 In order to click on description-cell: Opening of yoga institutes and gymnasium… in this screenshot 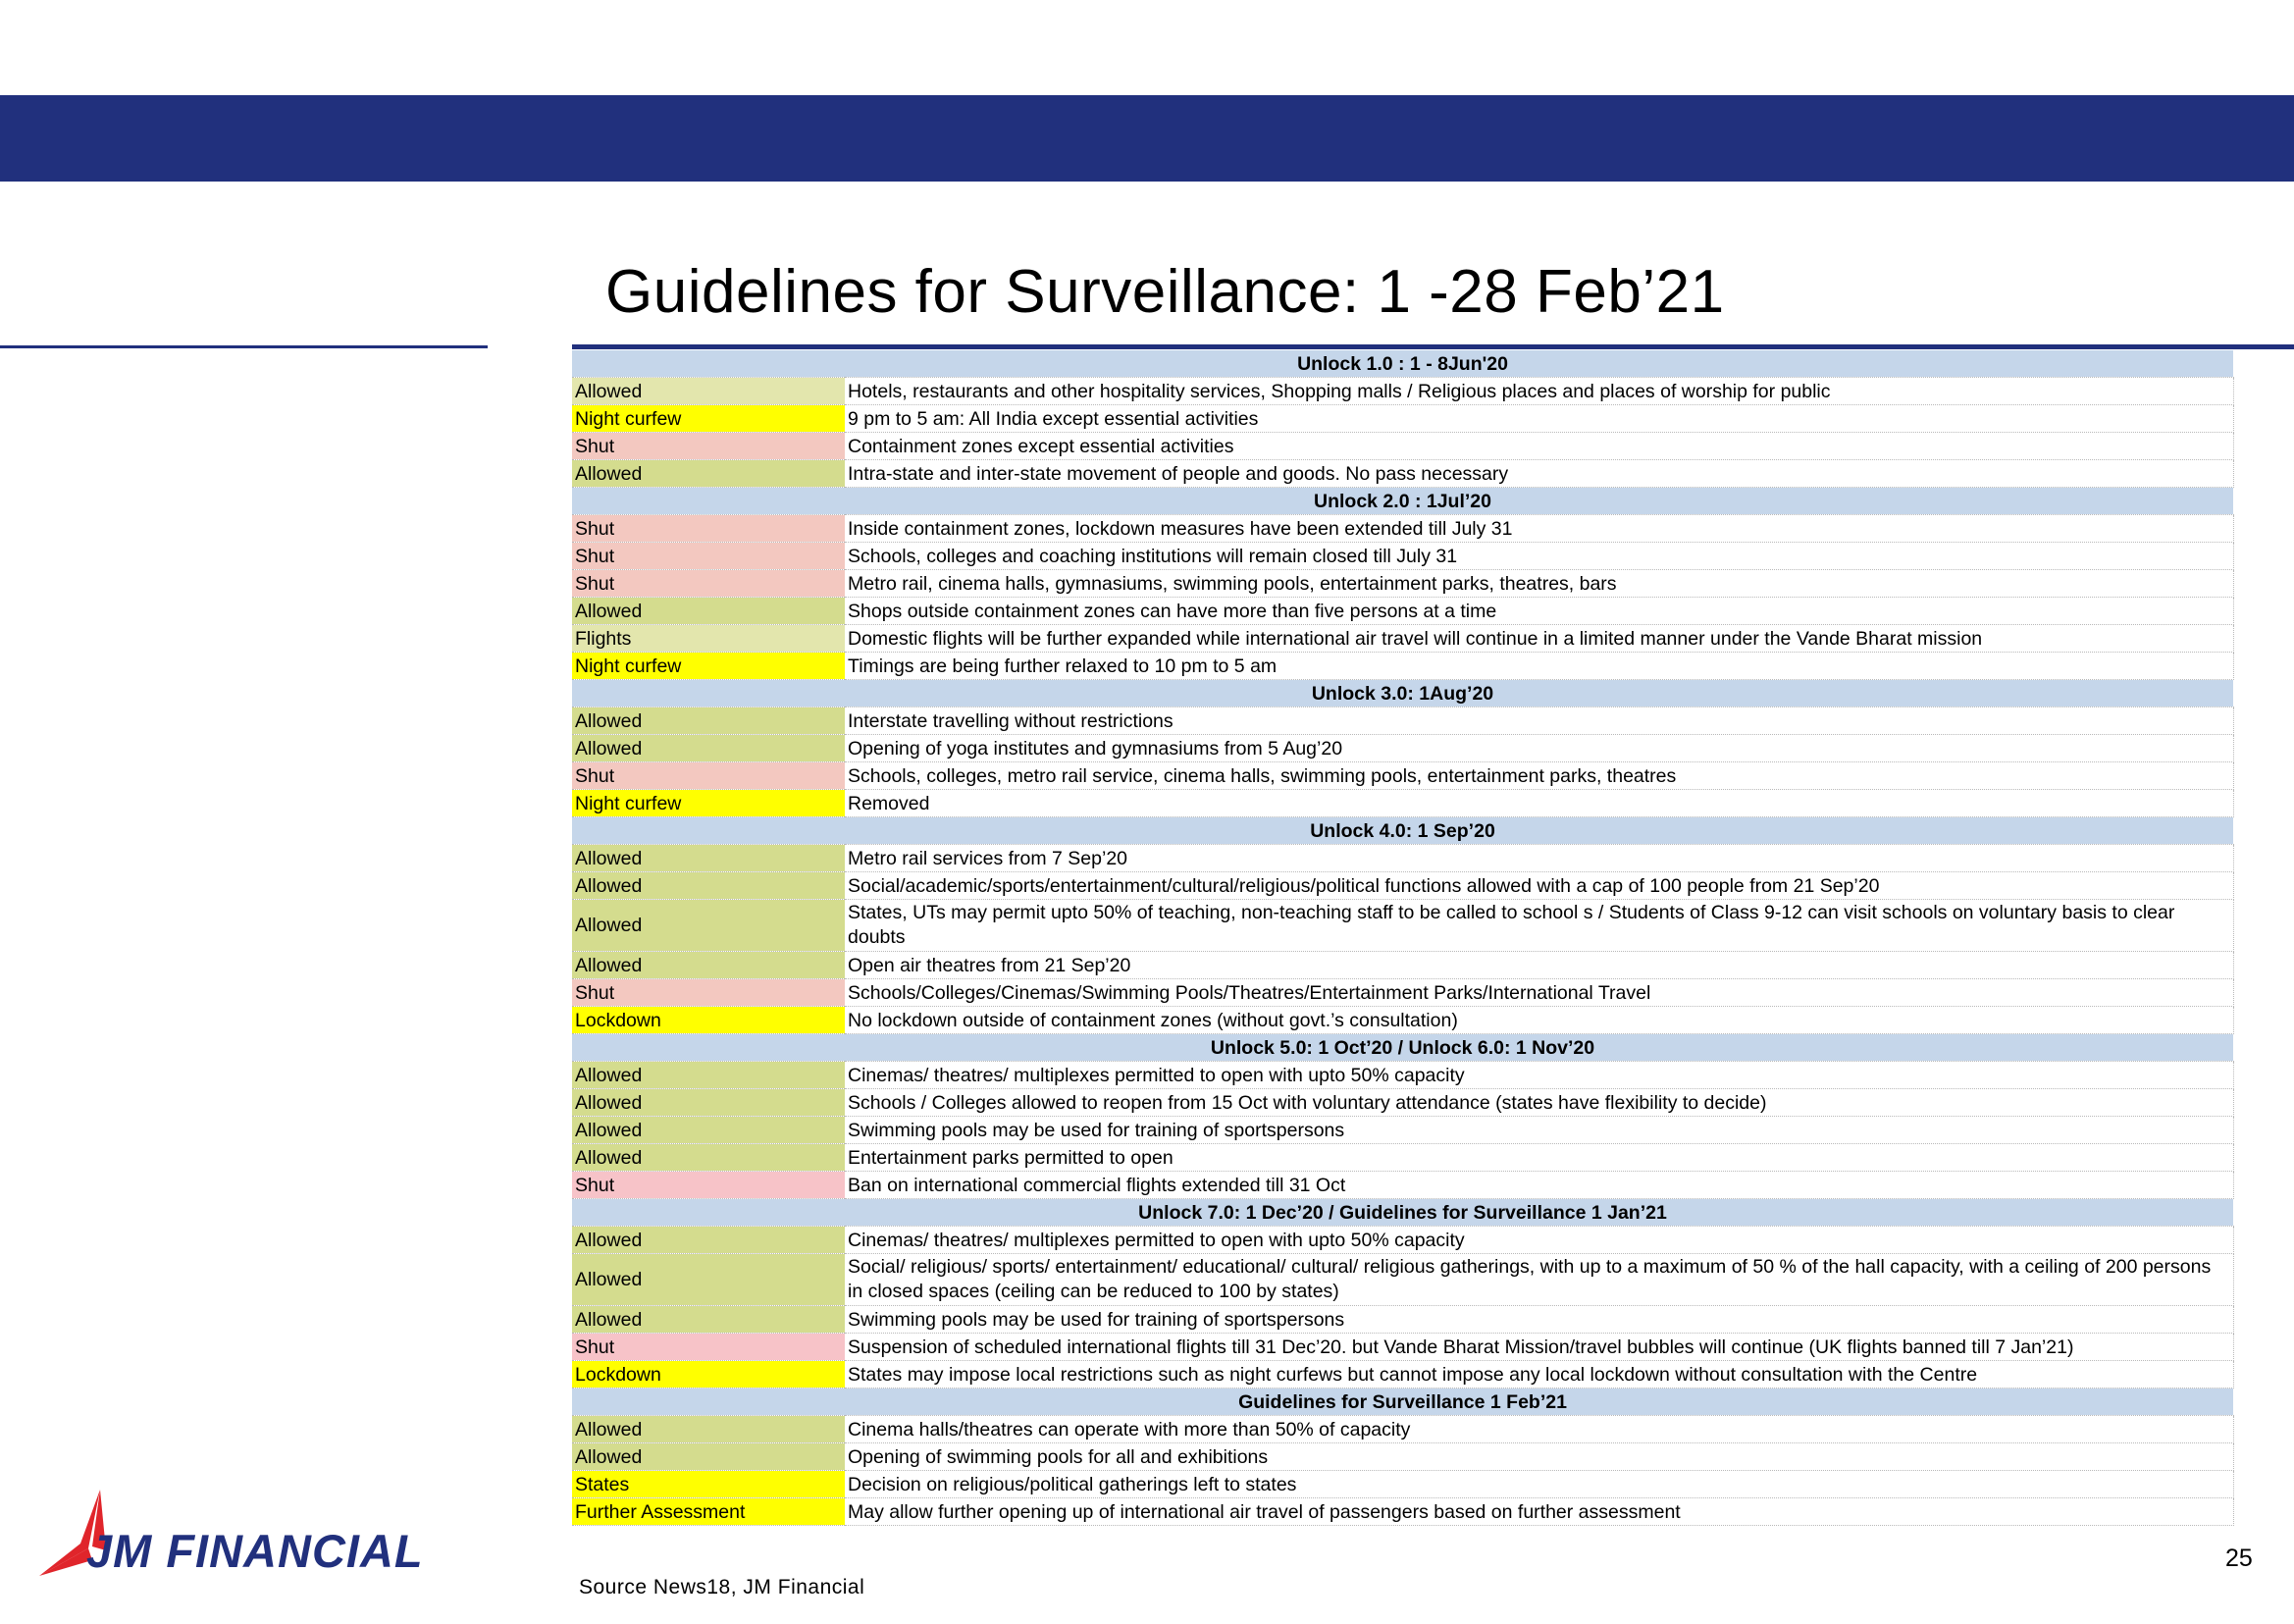, I will do `click(1539, 748)`.